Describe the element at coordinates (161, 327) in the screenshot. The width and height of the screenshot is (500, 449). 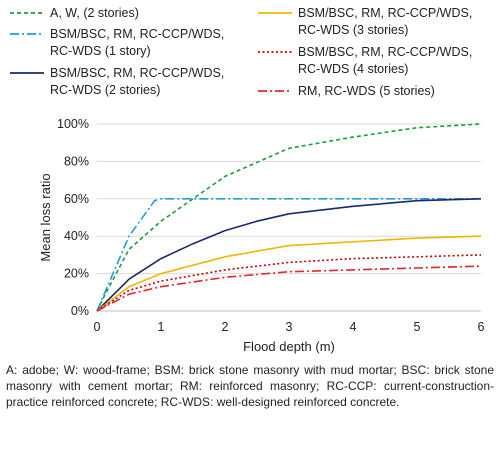
I see `x-tick-label: 1` at that location.